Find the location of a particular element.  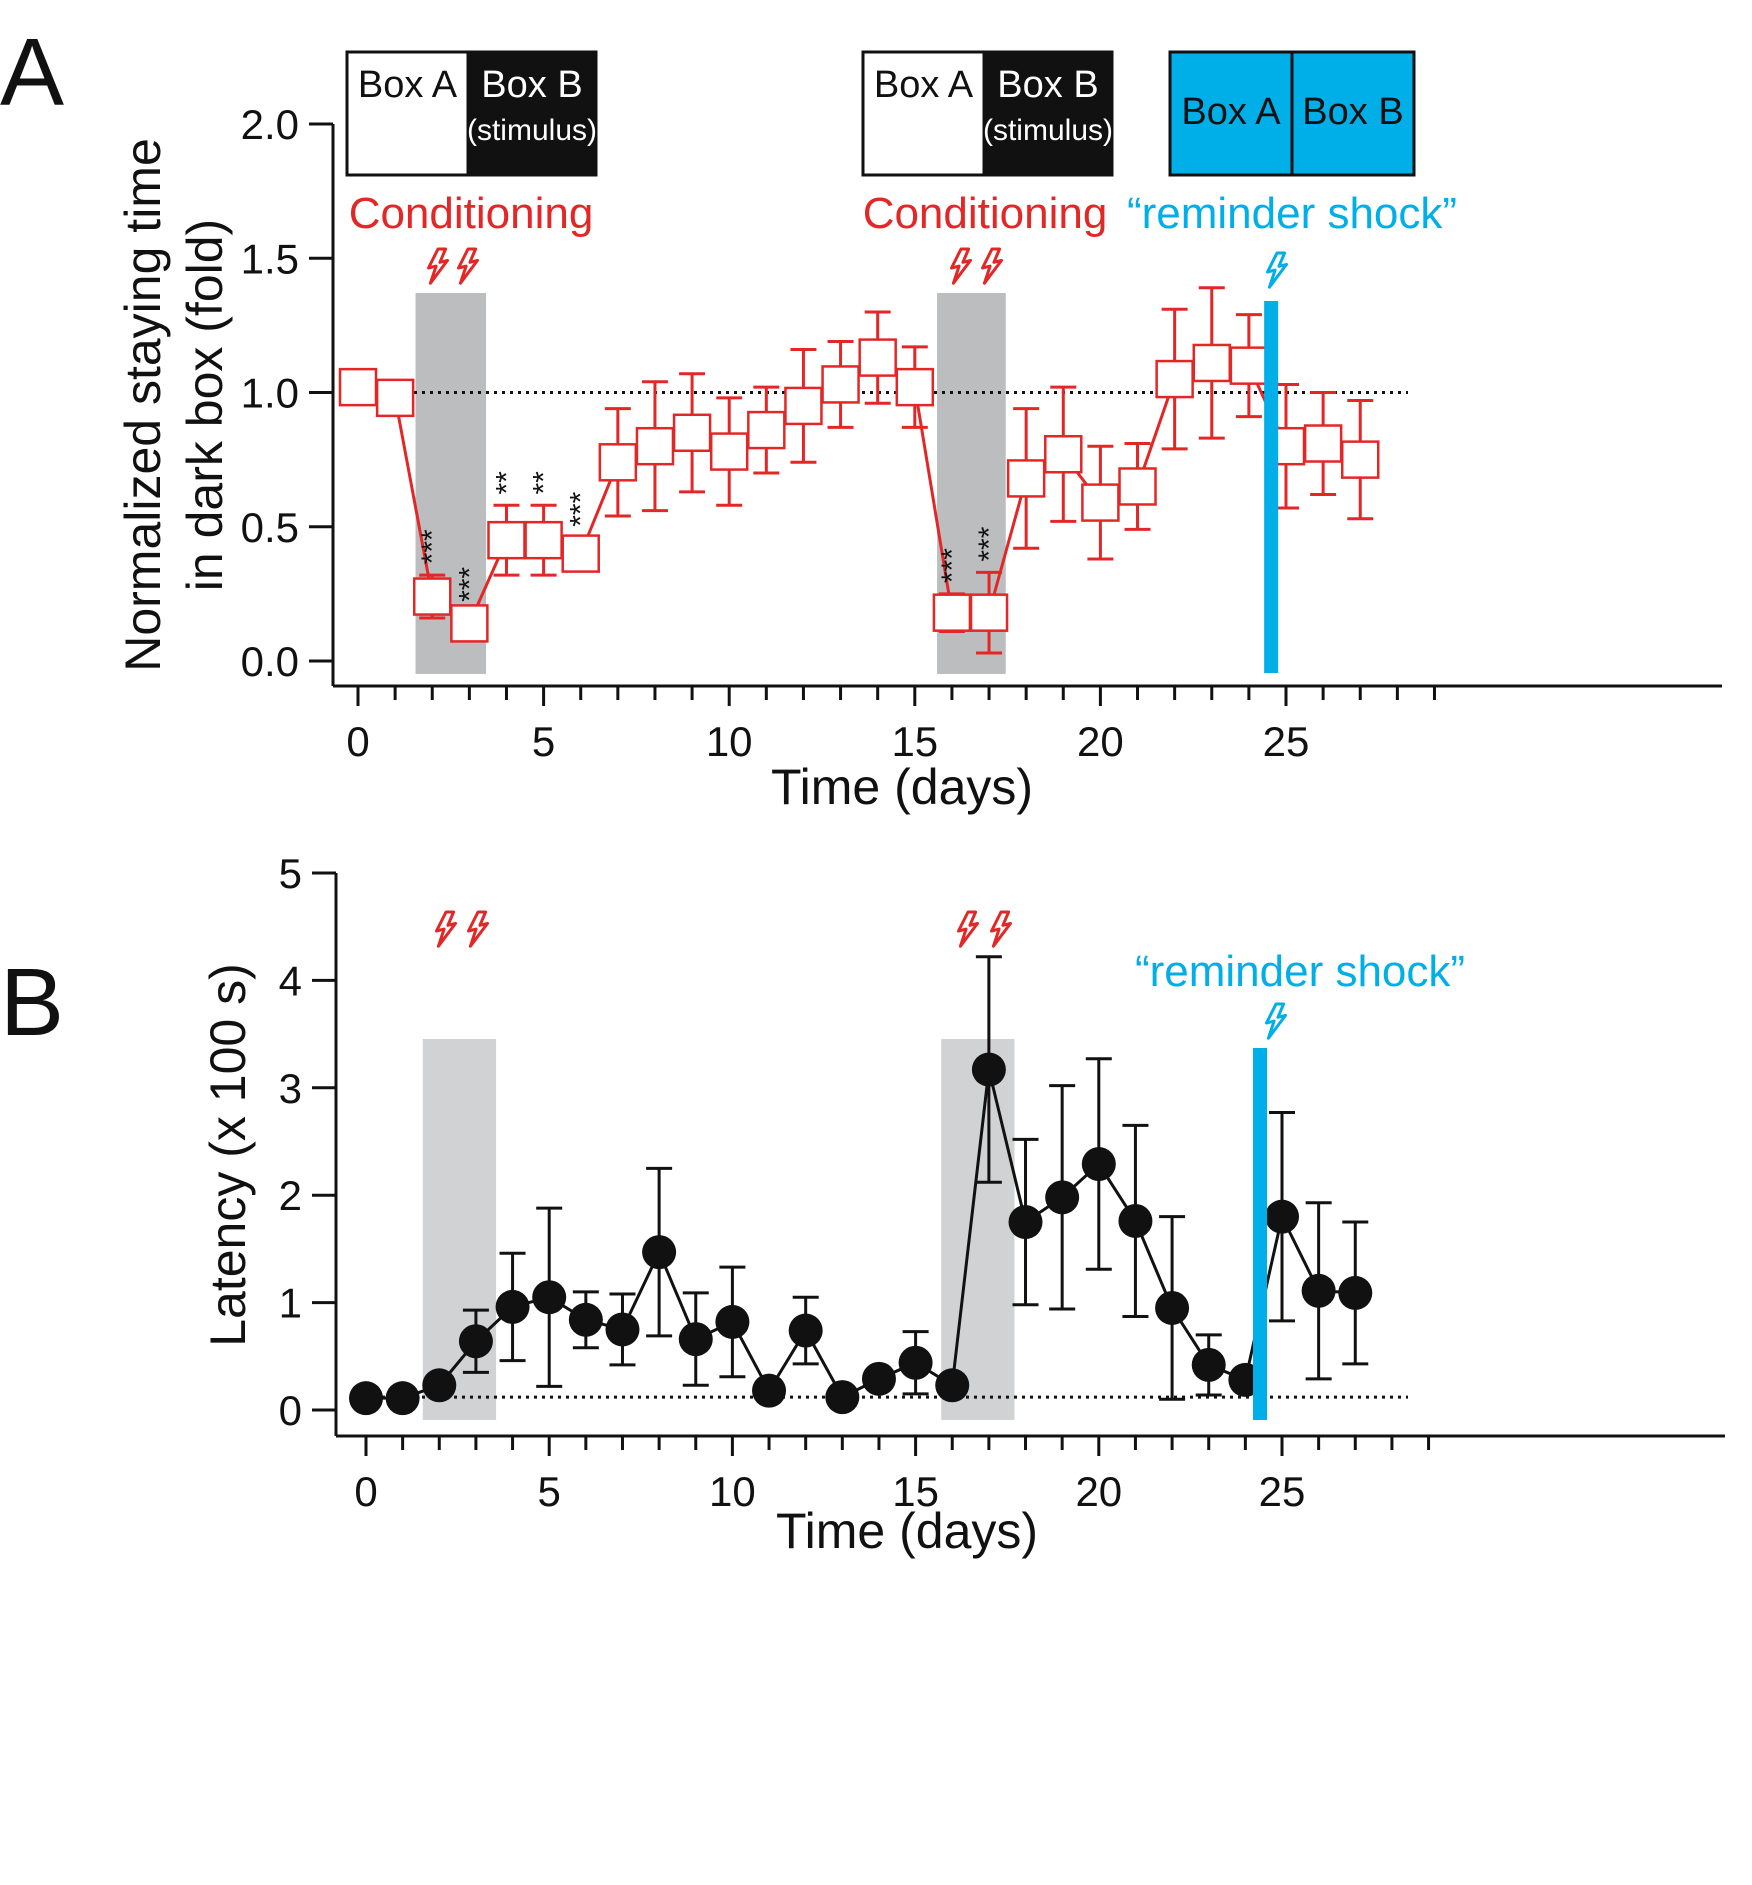

b-x-tick-label: 15 is located at coordinates (915, 1491).